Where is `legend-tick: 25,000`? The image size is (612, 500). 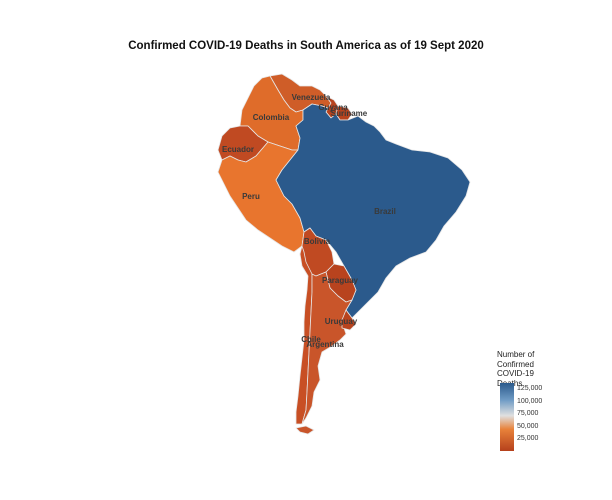 legend-tick: 25,000 is located at coordinates (528, 439).